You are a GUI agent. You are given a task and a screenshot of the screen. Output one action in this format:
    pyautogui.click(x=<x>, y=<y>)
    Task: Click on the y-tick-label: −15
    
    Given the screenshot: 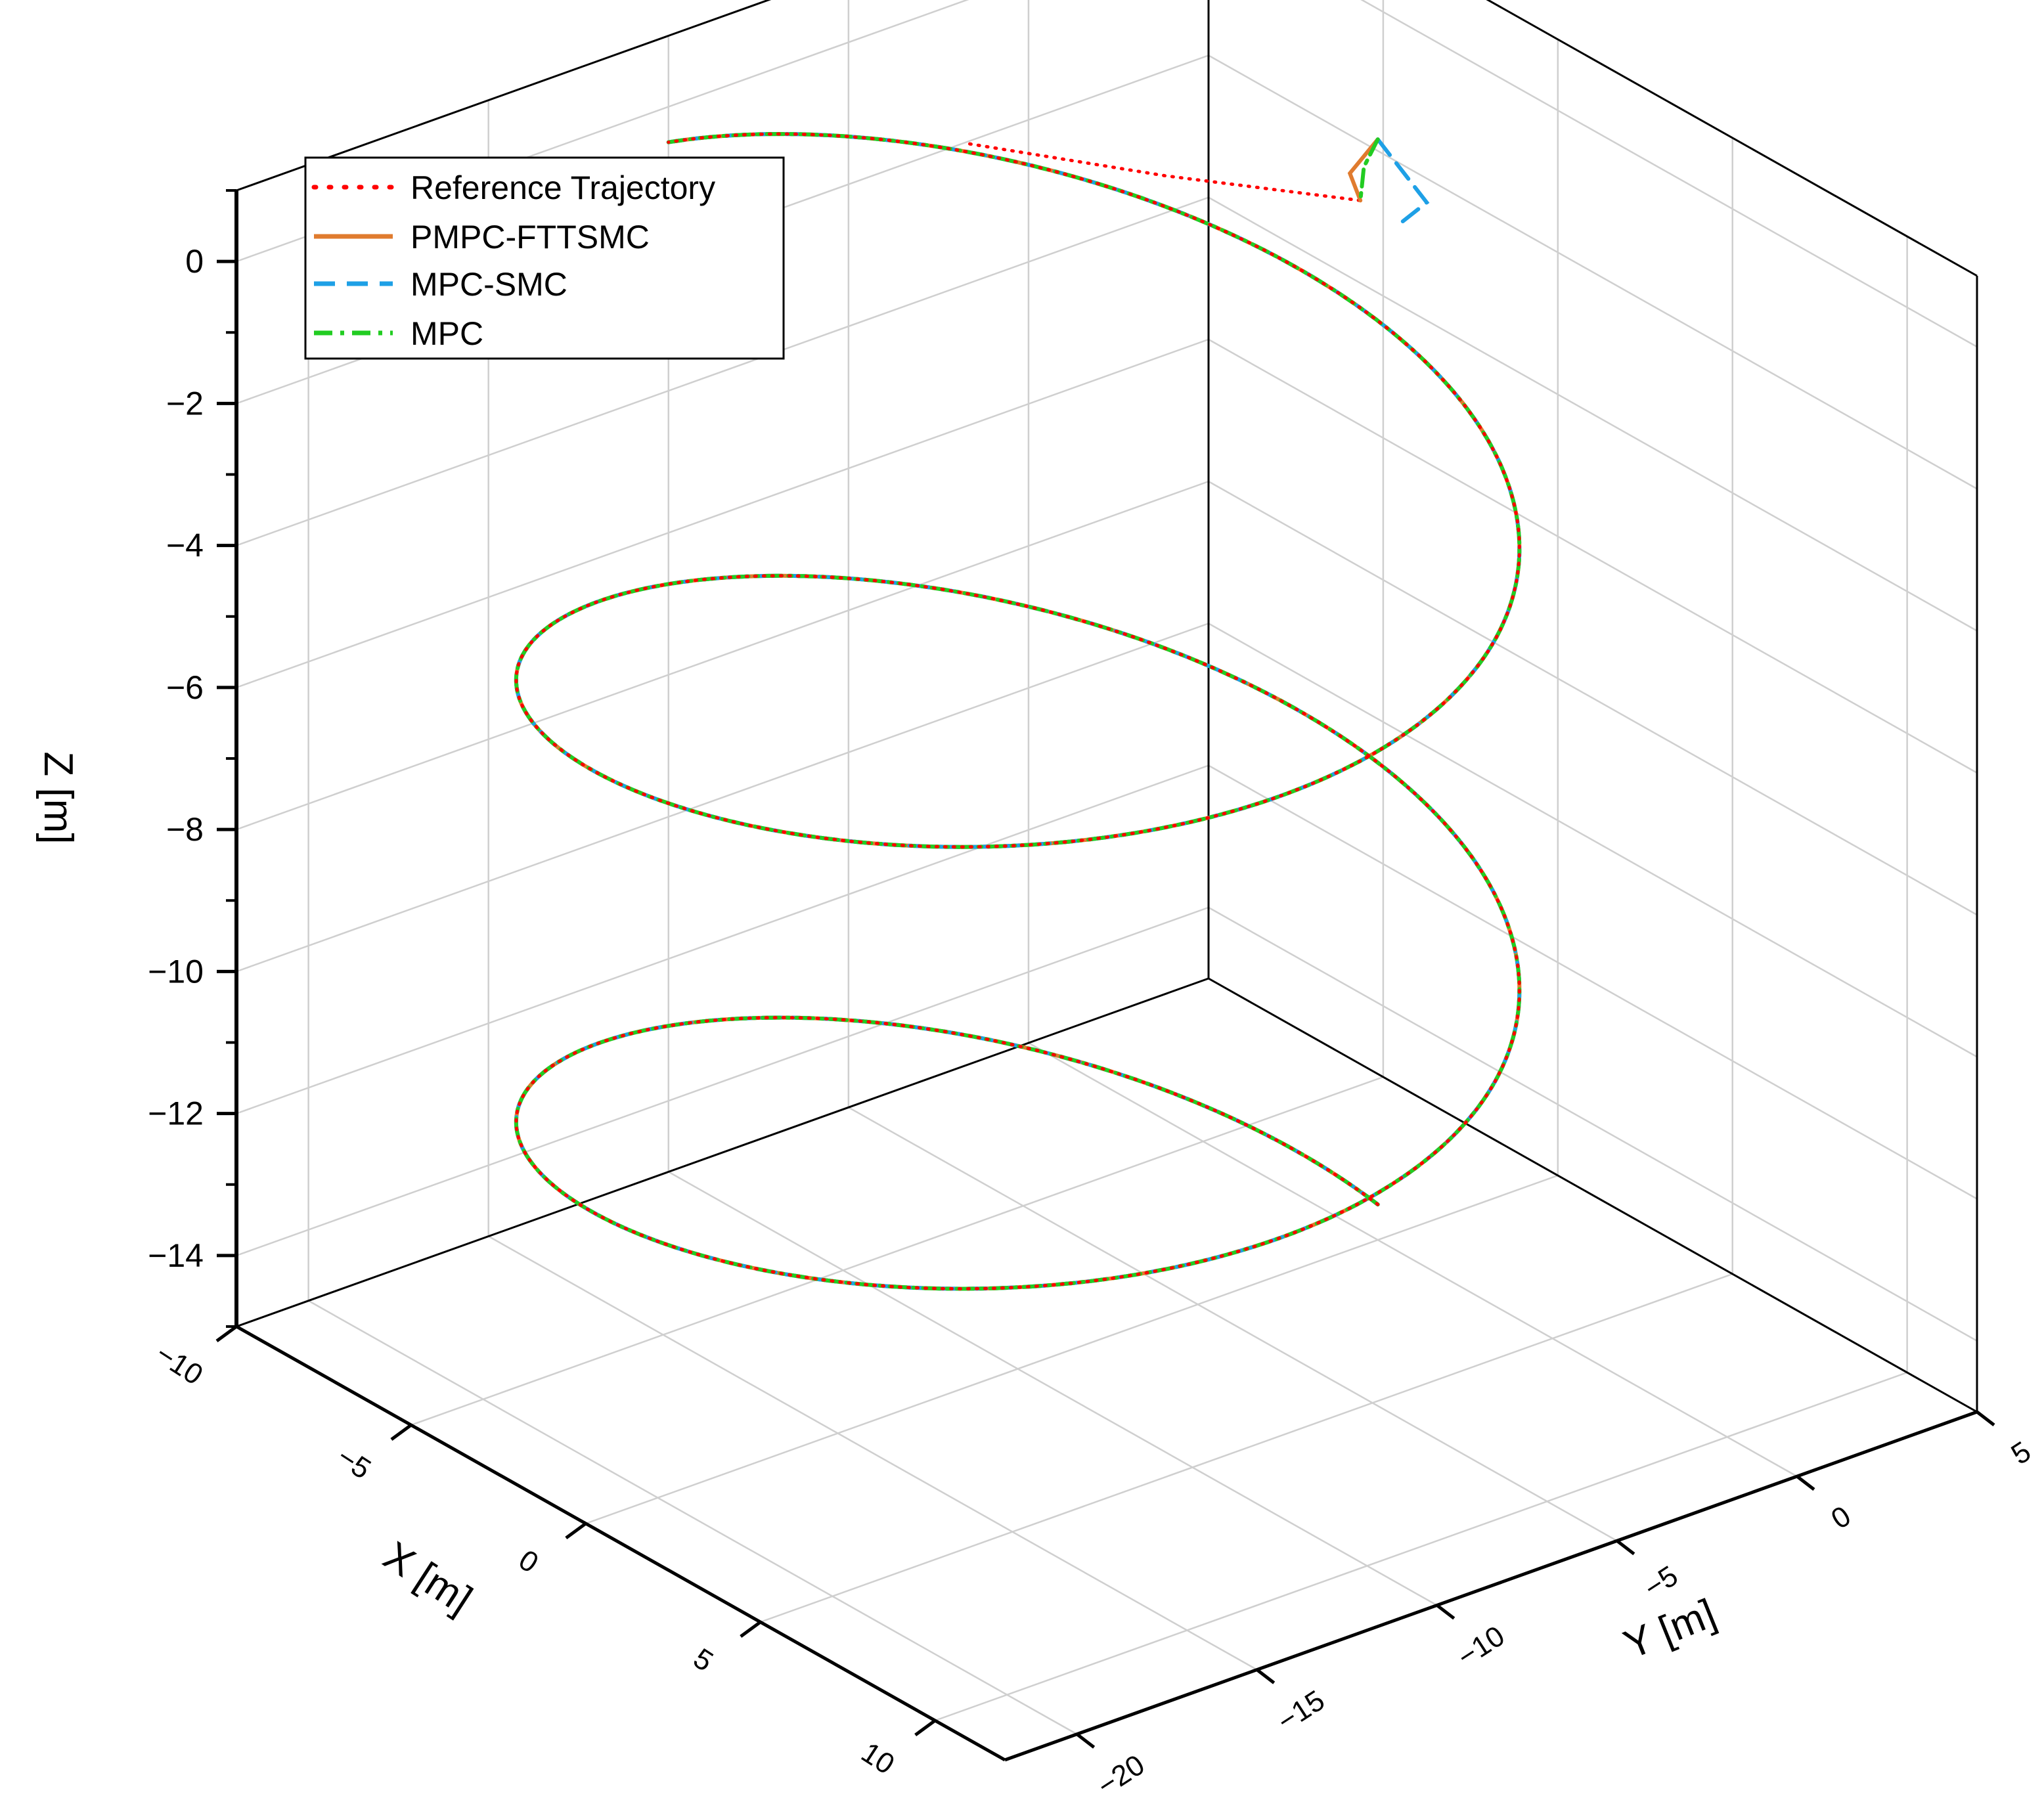 What is the action you would take?
    pyautogui.click(x=1301, y=1711)
    